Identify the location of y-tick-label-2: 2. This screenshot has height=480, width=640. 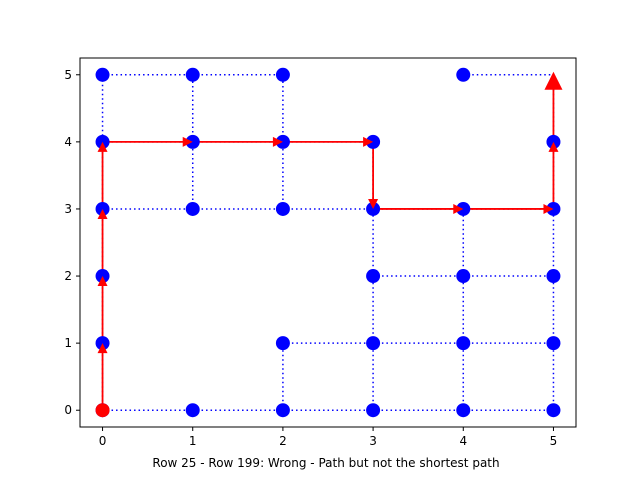
(68, 276).